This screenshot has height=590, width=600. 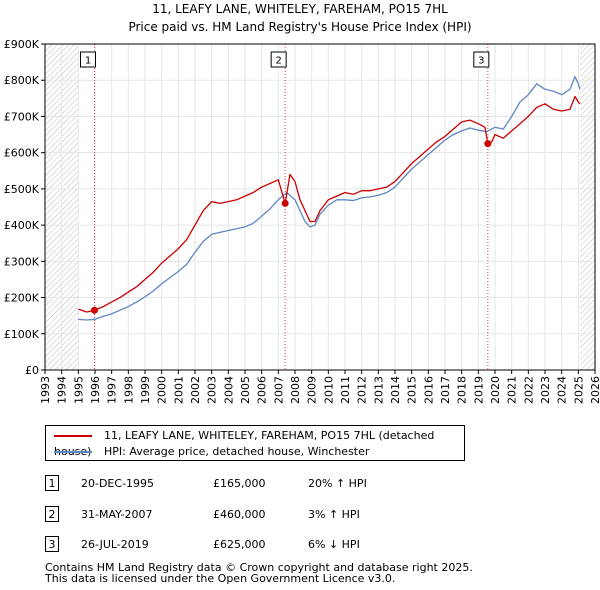 What do you see at coordinates (278, 390) in the screenshot?
I see `x-tick-label: 2007` at bounding box center [278, 390].